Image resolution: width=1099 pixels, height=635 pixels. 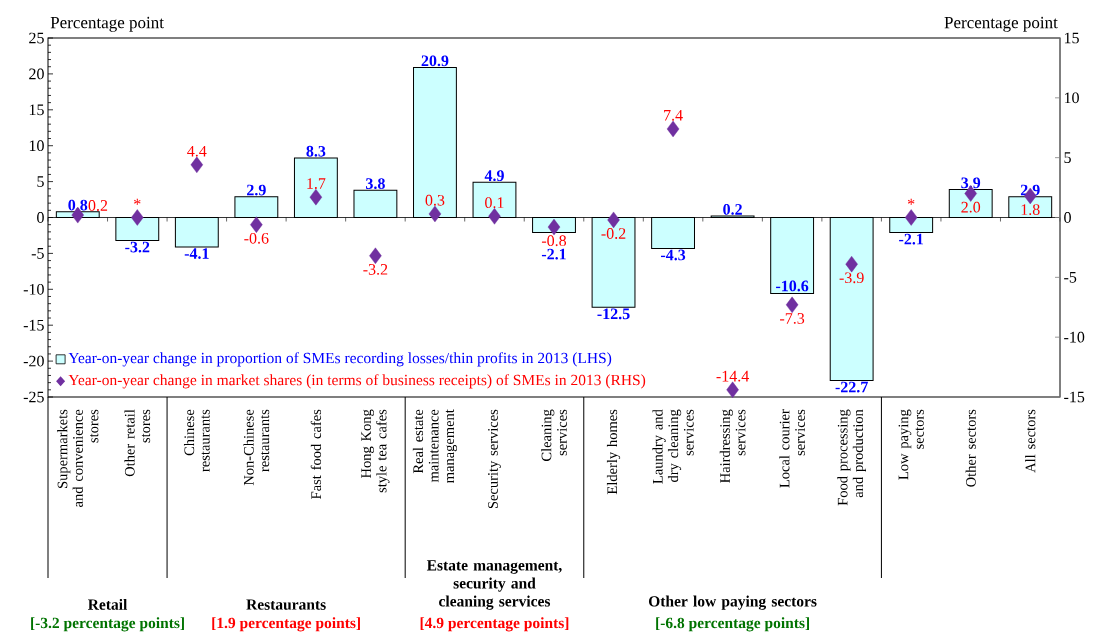 What do you see at coordinates (1030, 441) in the screenshot?
I see `x-tick-label: All sectors` at bounding box center [1030, 441].